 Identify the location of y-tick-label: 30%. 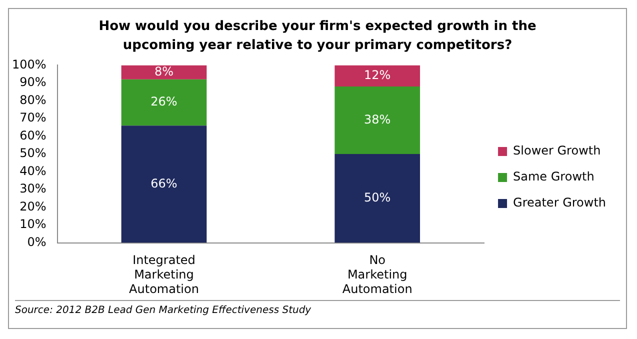
(33, 189).